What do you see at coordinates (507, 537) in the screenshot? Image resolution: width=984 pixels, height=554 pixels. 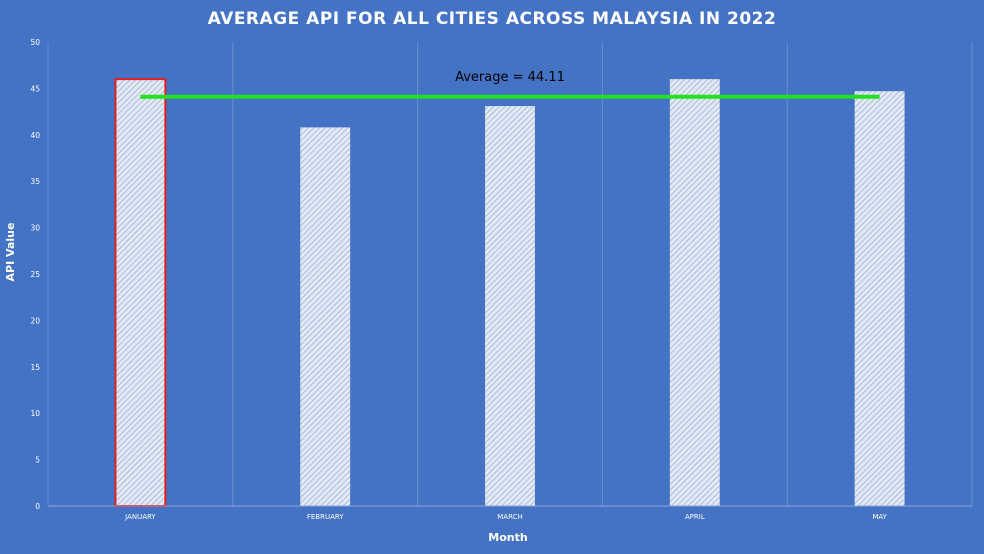 I see `x-axis-label: Month` at bounding box center [507, 537].